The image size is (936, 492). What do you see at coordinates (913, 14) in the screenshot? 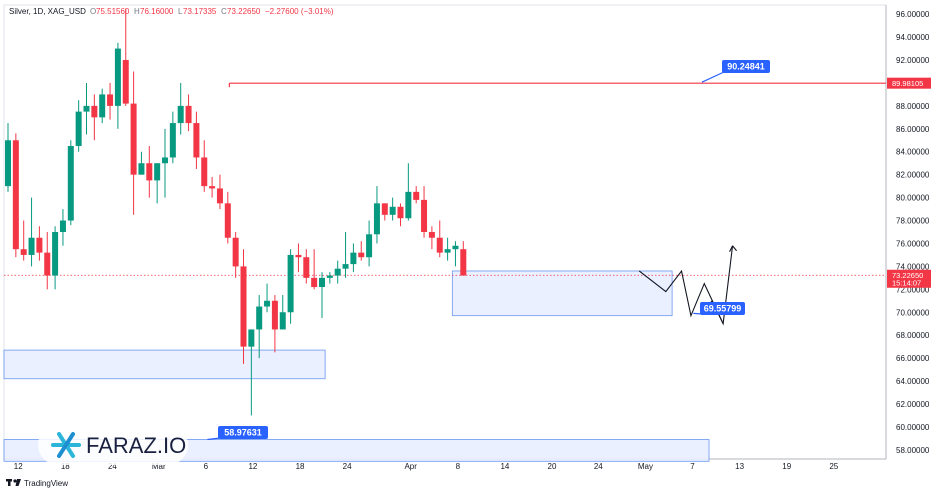
I see `price-tick-label: 96.00000` at bounding box center [913, 14].